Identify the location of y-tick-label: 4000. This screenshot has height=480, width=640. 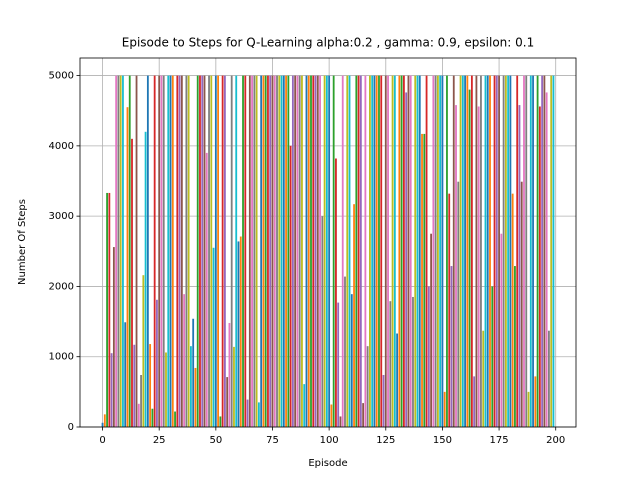
(61, 146).